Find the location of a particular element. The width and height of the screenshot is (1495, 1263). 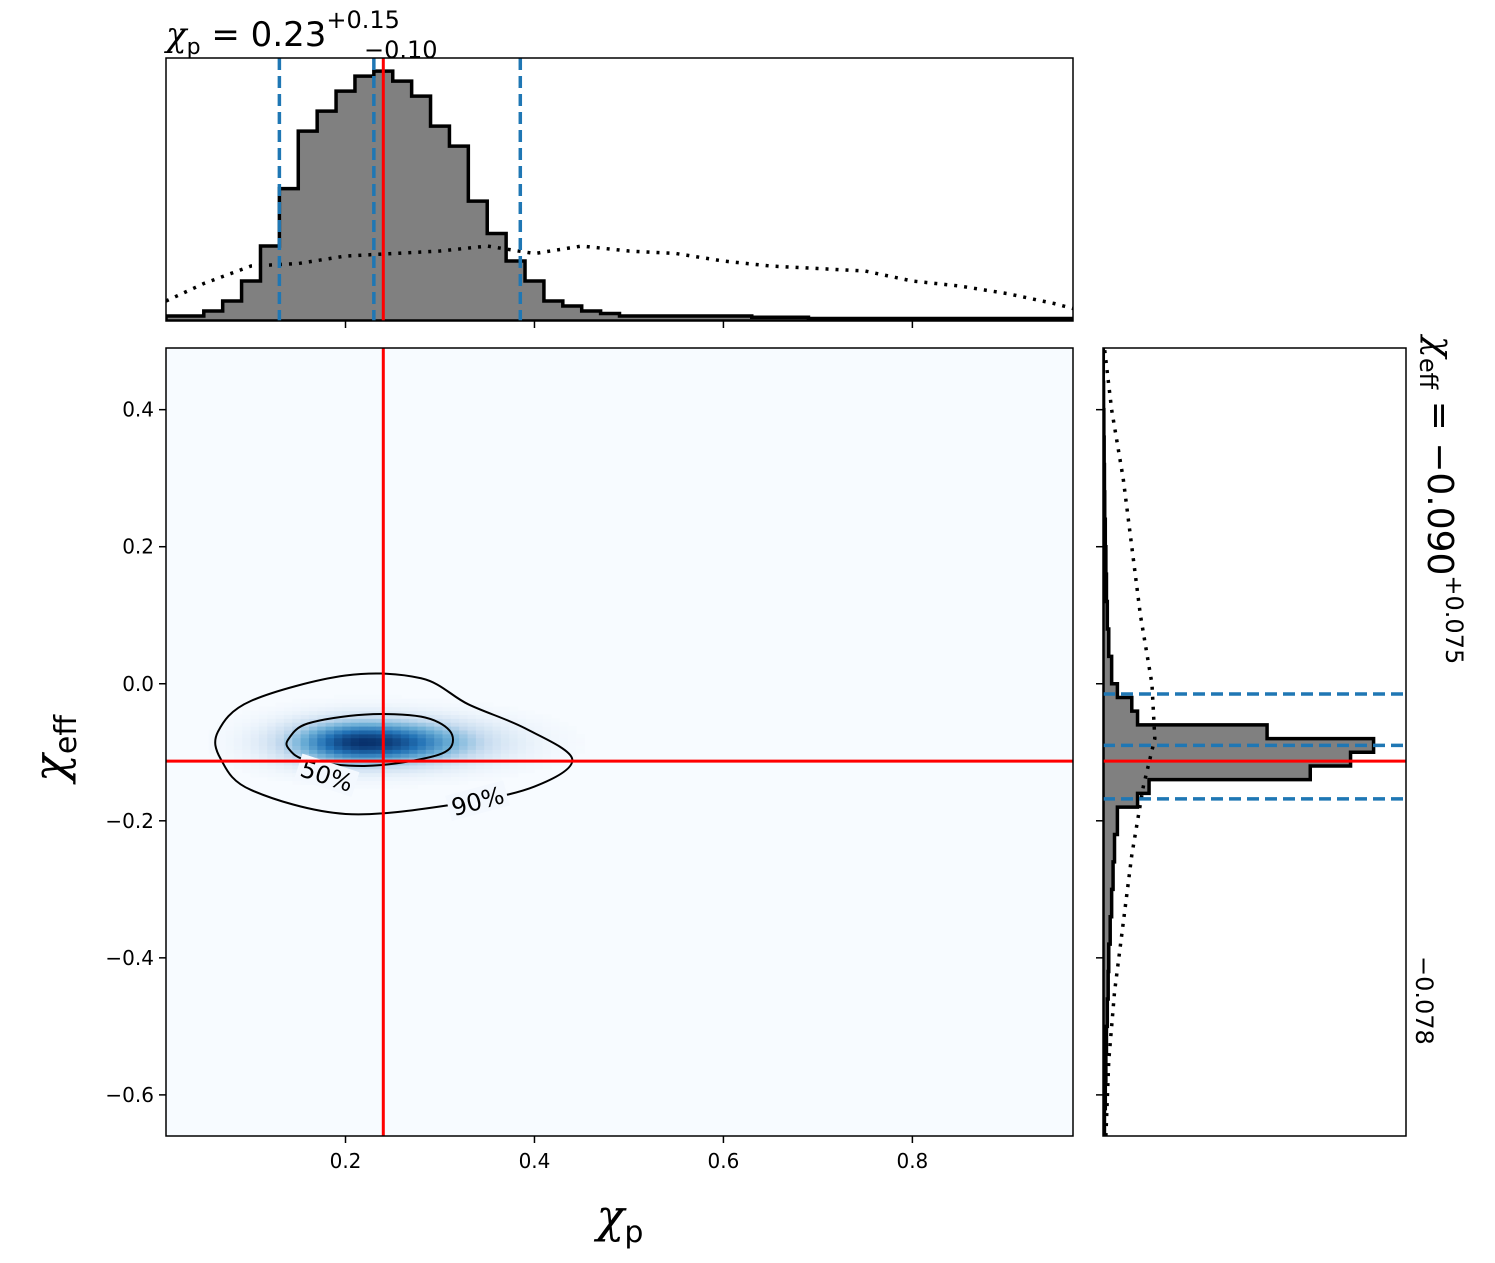

right-title-plus: +0.075 is located at coordinates (1454, 619).